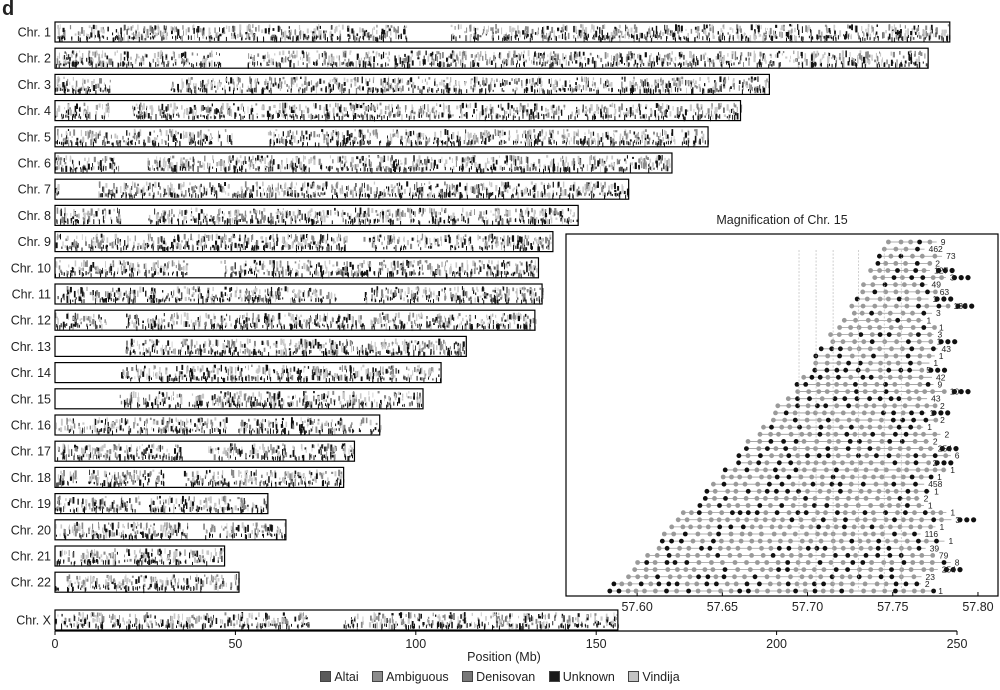 The width and height of the screenshot is (1000, 690). I want to click on haplotype-count: 127, so click(941, 271).